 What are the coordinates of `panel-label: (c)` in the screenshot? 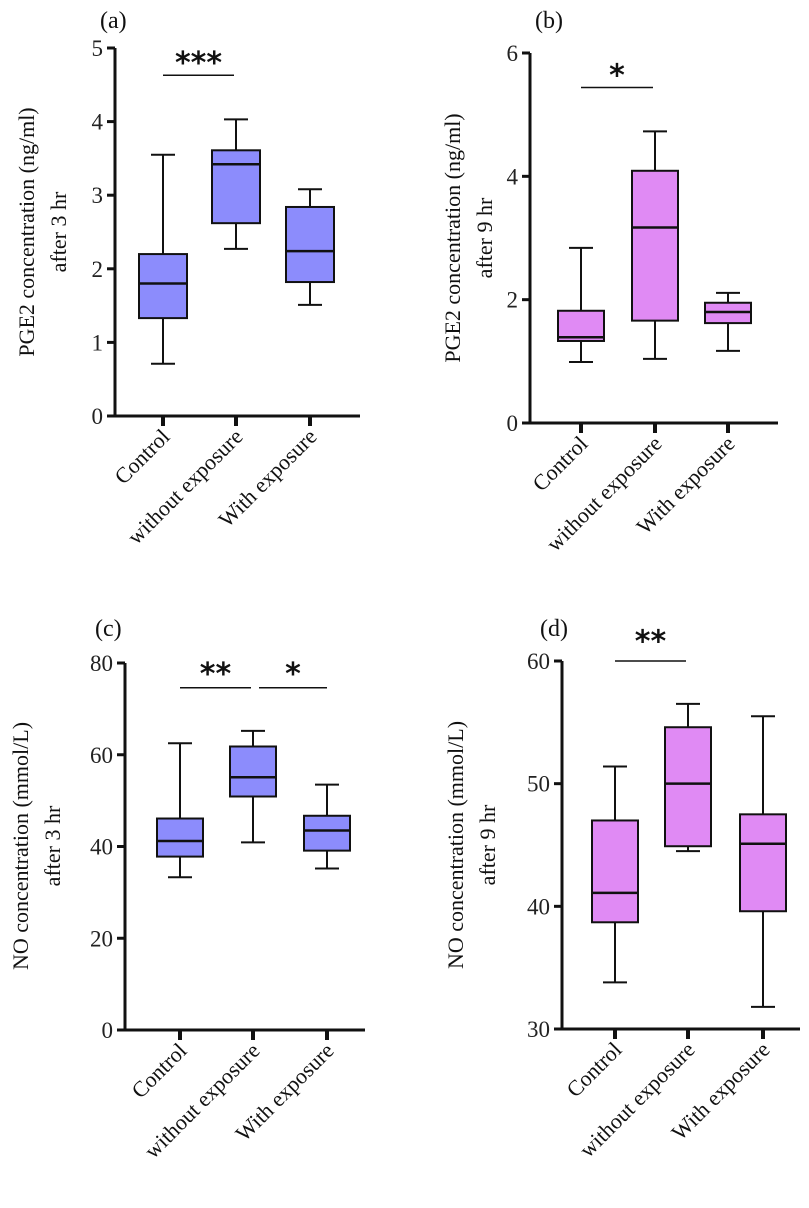 It's located at (108, 629).